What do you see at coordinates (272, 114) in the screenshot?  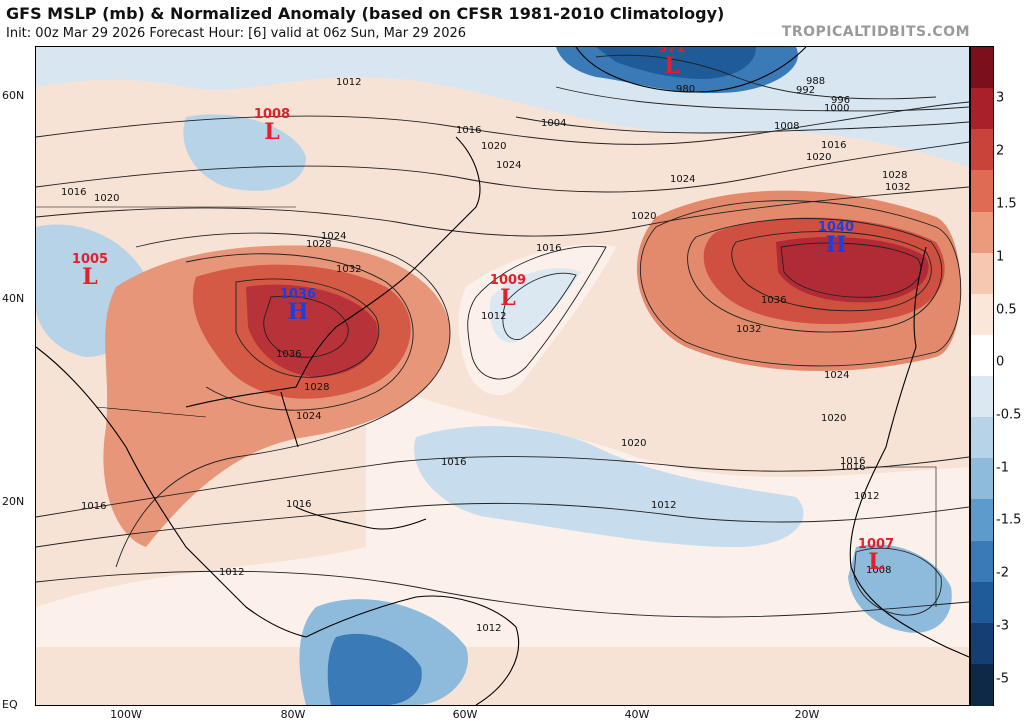 I see `pressure-value: 1008` at bounding box center [272, 114].